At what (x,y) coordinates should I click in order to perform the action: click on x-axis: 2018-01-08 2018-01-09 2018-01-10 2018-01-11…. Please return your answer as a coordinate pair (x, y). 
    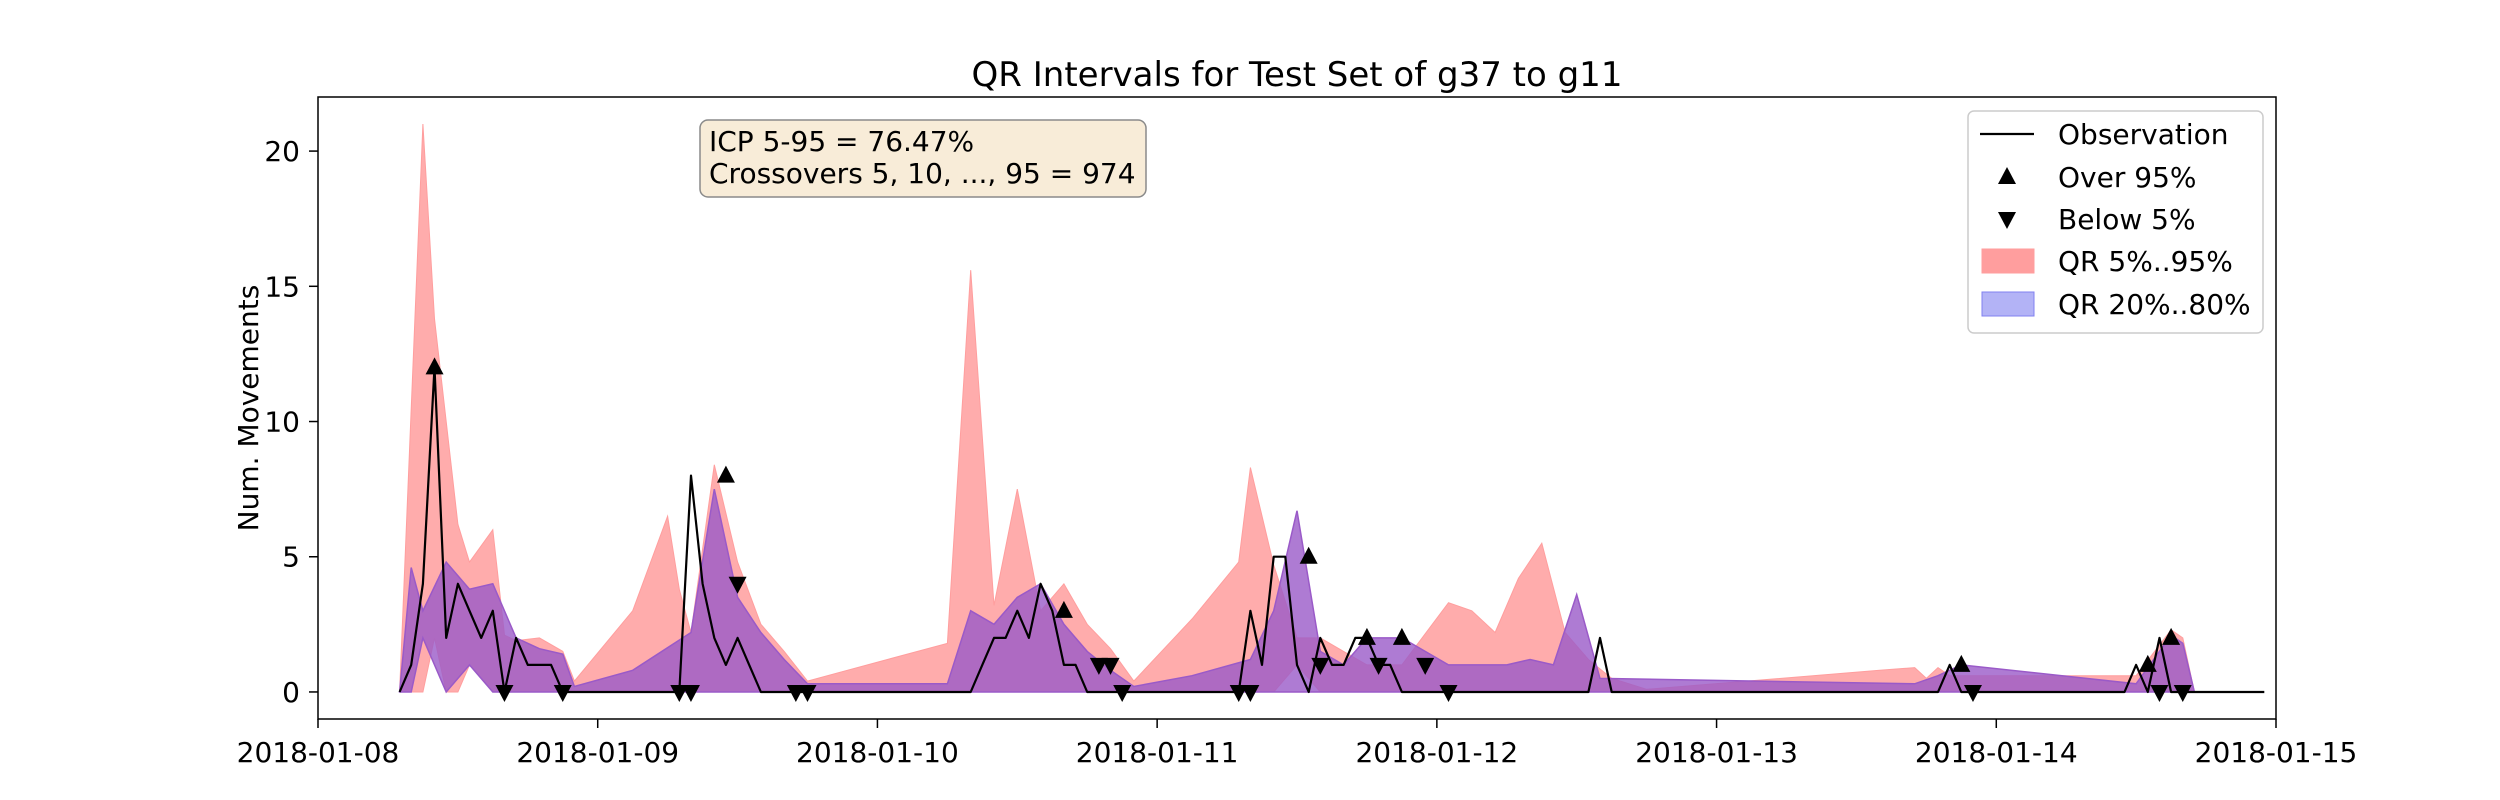
    Looking at the image, I should click on (1297, 744).